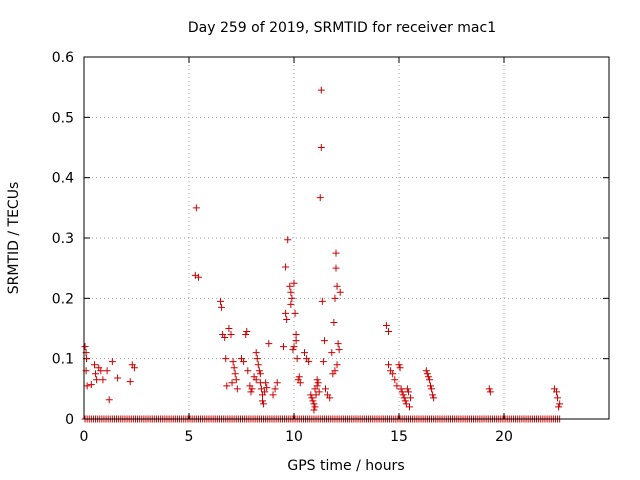  Describe the element at coordinates (294, 437) in the screenshot. I see `x-tick-label: 10` at that location.